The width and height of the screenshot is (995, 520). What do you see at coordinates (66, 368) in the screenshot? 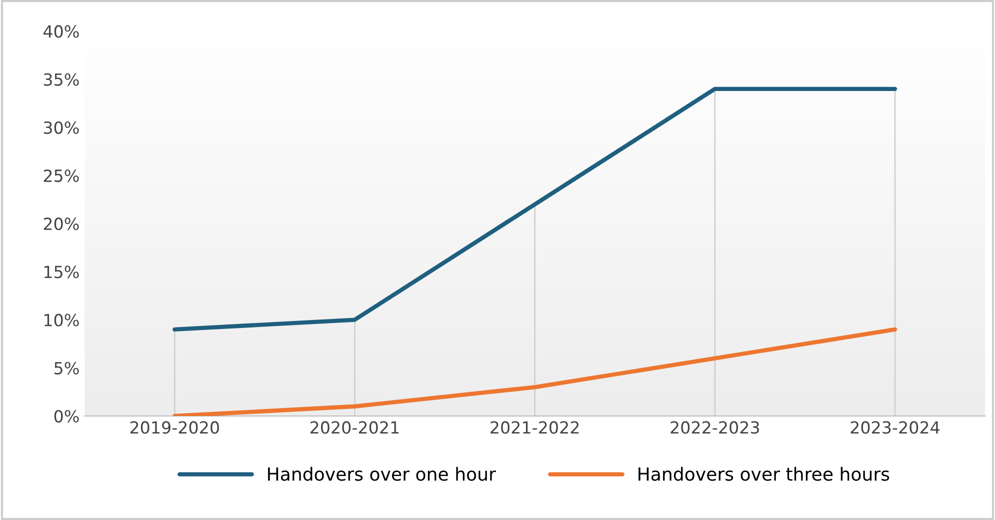
I see `y-tick-label: 5%` at bounding box center [66, 368].